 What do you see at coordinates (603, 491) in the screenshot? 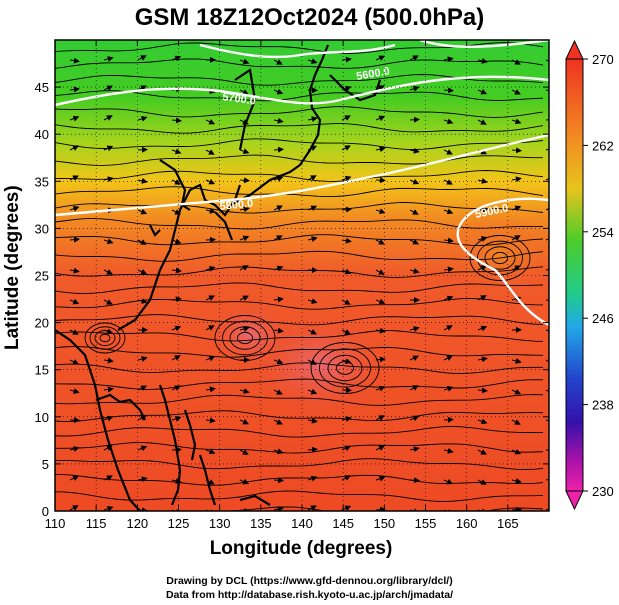
I see `colorbar-label: 230` at bounding box center [603, 491].